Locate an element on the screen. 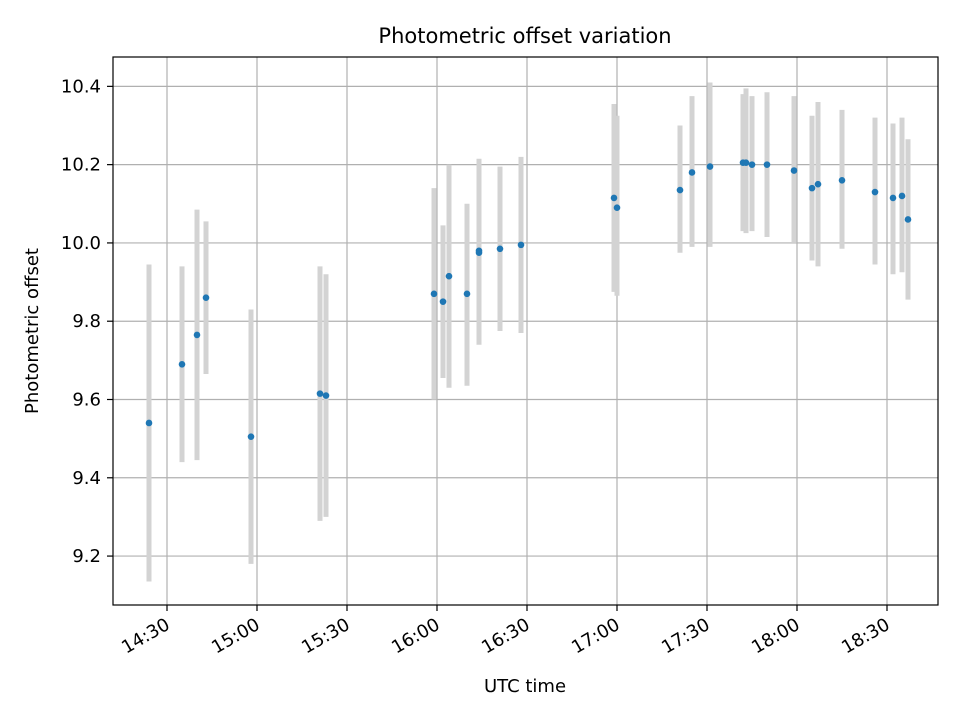 Image resolution: width=960 pixels, height=720 pixels. y-tick-label: 9.6 is located at coordinates (86, 400).